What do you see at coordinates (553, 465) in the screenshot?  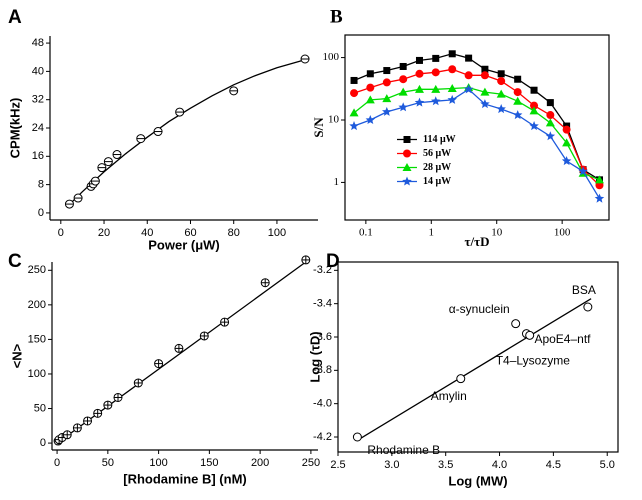 I see `x-tick-label: 4.5` at bounding box center [553, 465].